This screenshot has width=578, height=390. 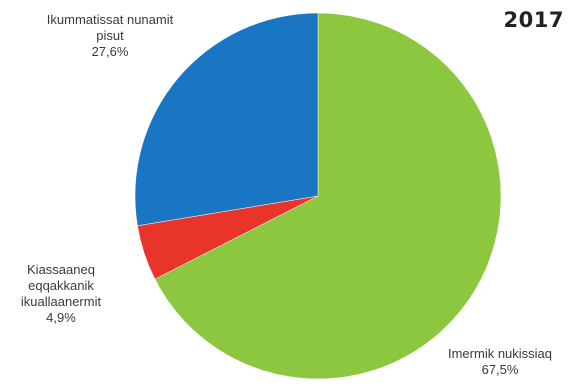 I want to click on chart-title: 2017, so click(x=533, y=20).